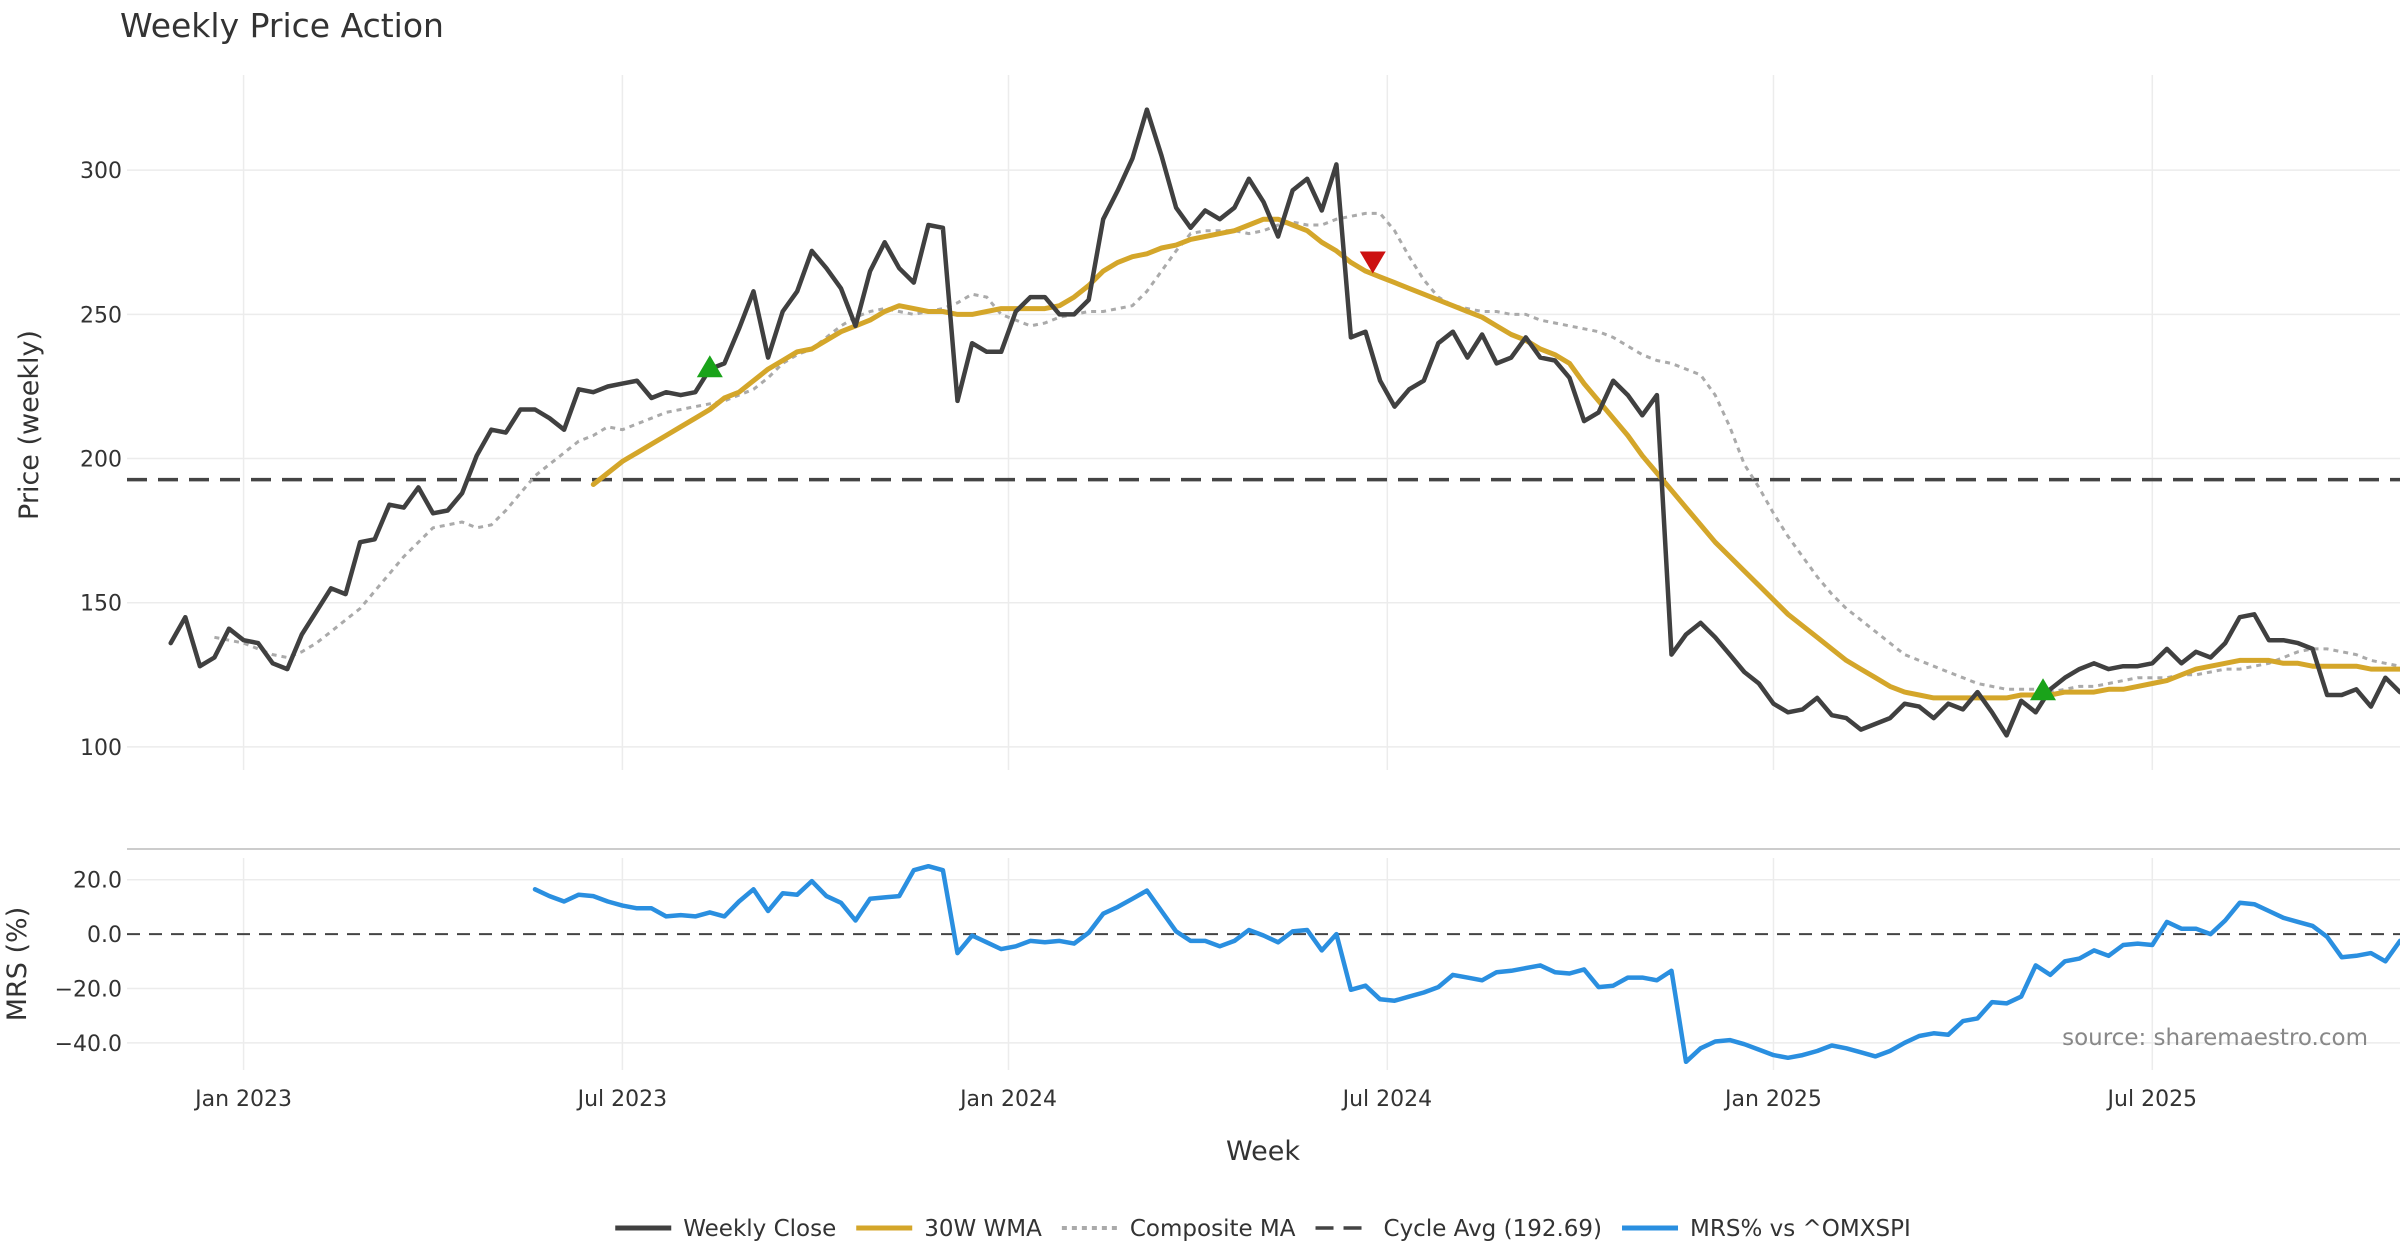 The image size is (2400, 1260). What do you see at coordinates (983, 1229) in the screenshot?
I see `legend-wma-30w-label: 30W WMA` at bounding box center [983, 1229].